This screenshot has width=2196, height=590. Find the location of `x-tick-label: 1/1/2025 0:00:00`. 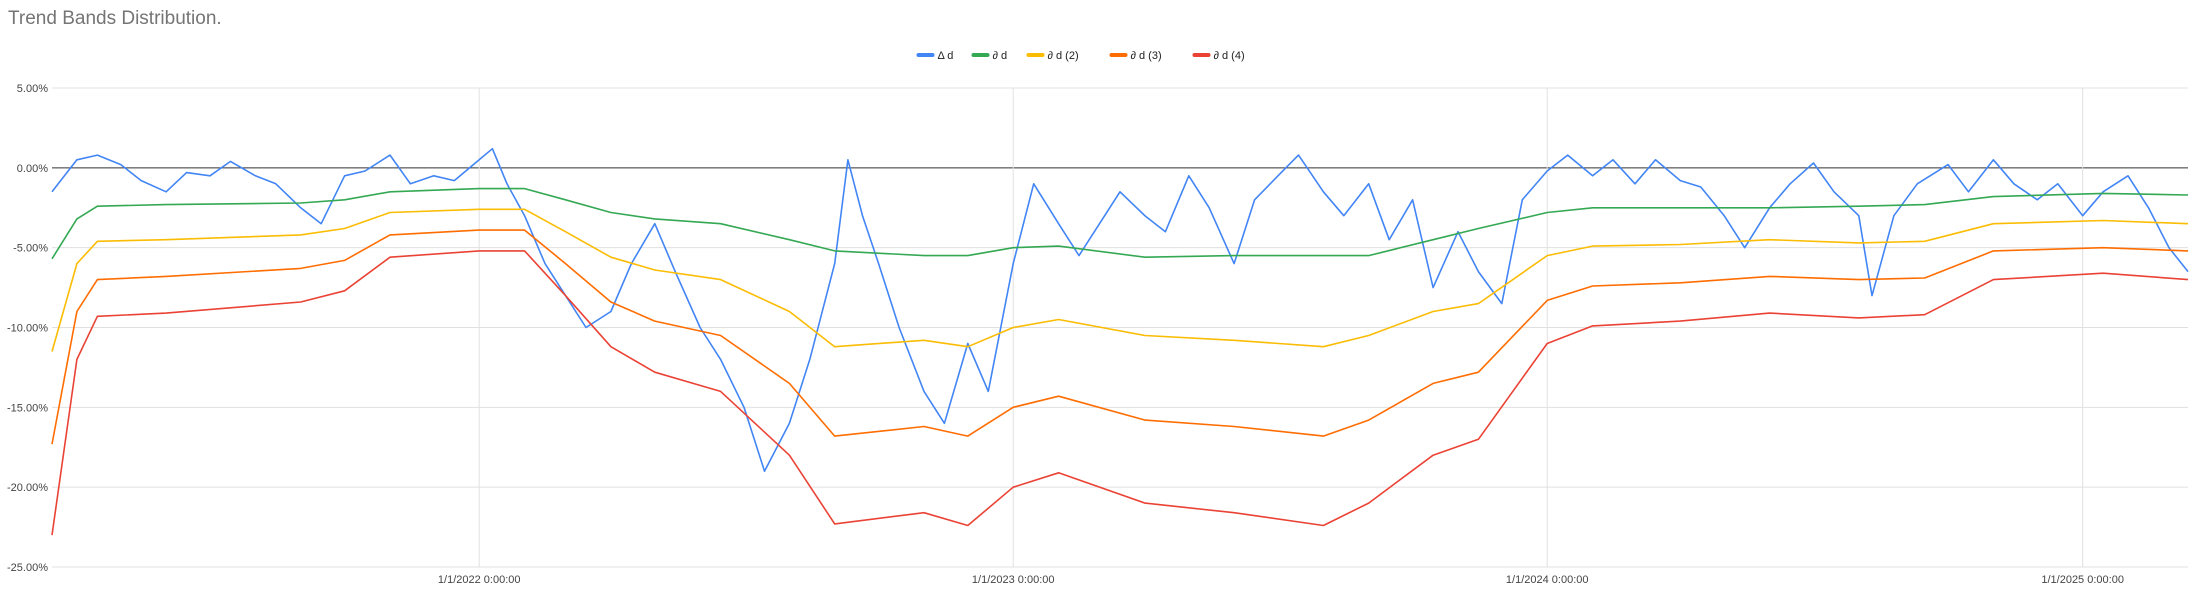

x-tick-label: 1/1/2025 0:00:00 is located at coordinates (2082, 580).